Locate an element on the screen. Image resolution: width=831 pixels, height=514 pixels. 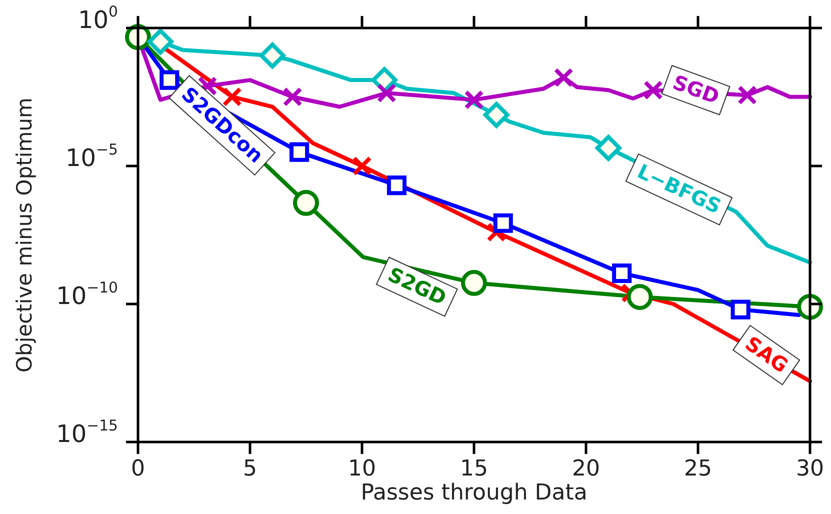
text: SGD is located at coordinates (696, 89).